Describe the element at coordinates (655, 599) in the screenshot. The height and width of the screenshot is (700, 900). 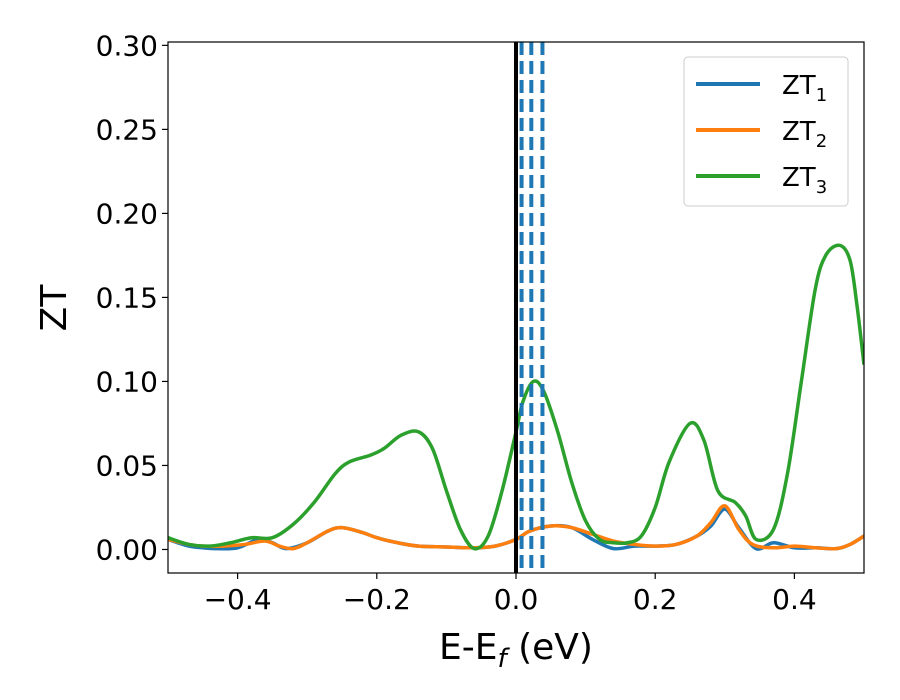
I see `x-tick-label: 0.2` at that location.